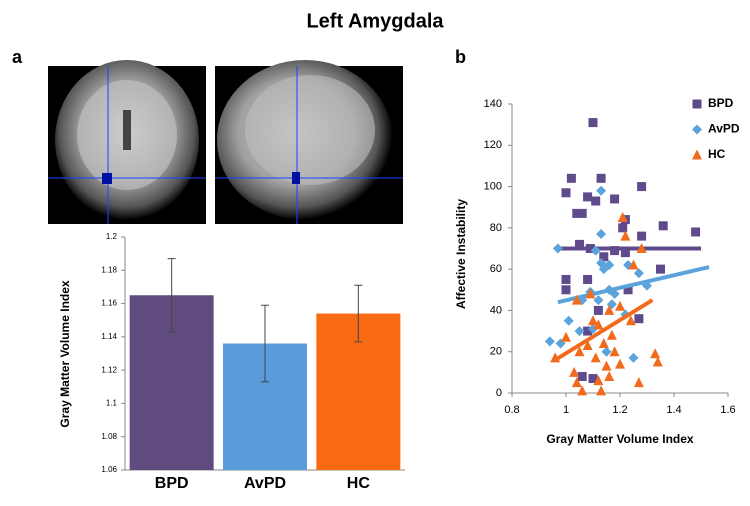 The image size is (750, 506). What do you see at coordinates (496, 310) in the screenshot?
I see `y-tick-label: 40` at bounding box center [496, 310].